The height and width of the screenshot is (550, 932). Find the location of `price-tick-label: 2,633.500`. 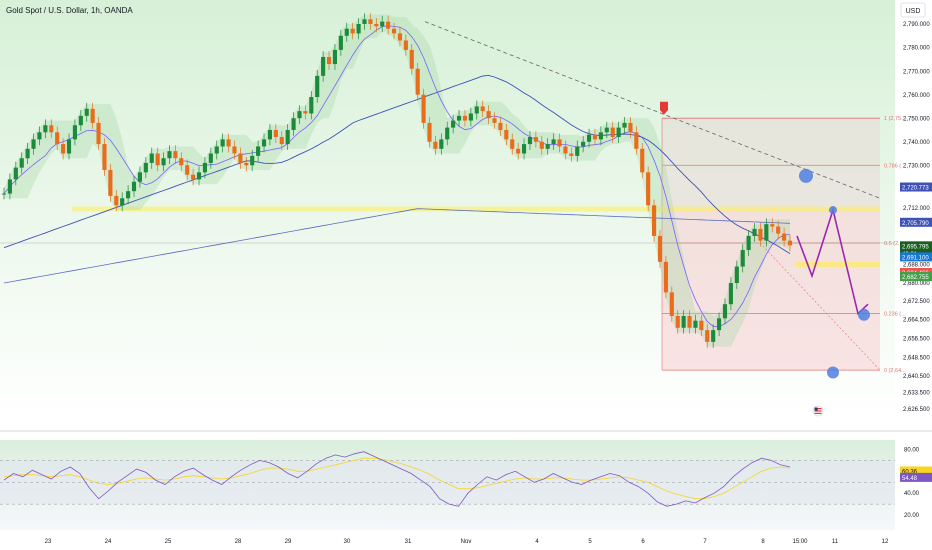

price-tick-label: 2,633.500 is located at coordinates (916, 394).